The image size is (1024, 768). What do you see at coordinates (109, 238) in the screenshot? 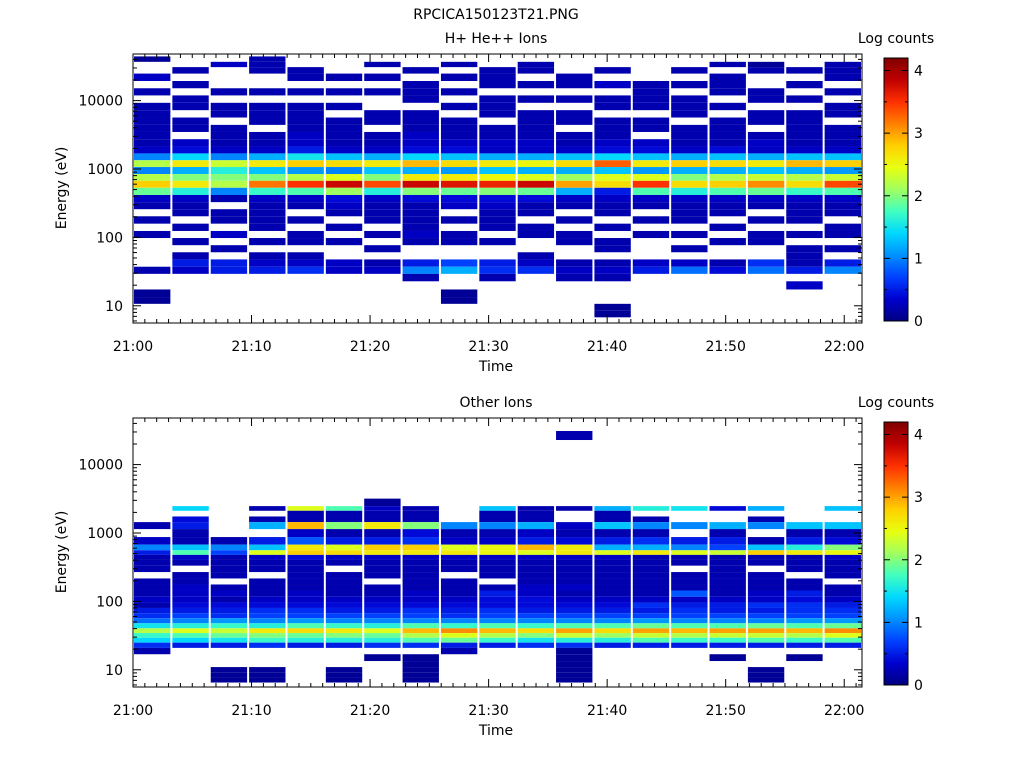
I see `y-tick-label: 100` at bounding box center [109, 238].